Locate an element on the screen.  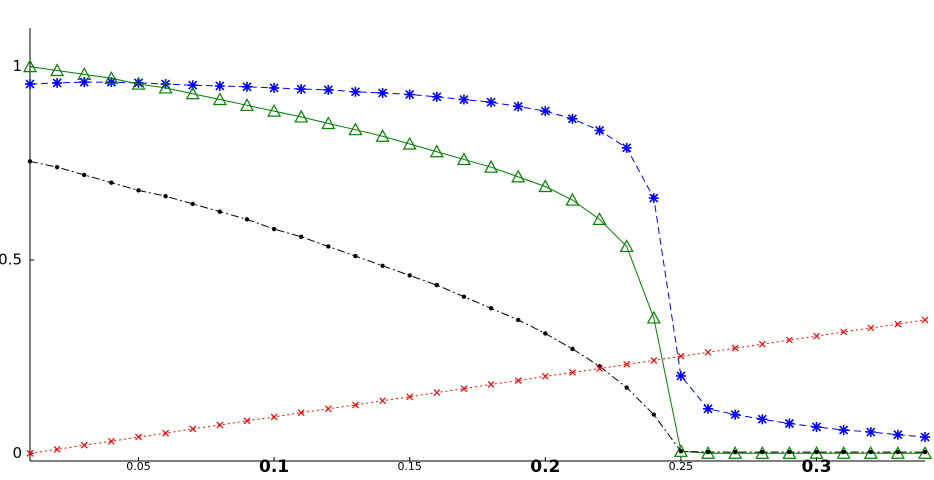
x-tick-label: 0.25 is located at coordinates (681, 466).